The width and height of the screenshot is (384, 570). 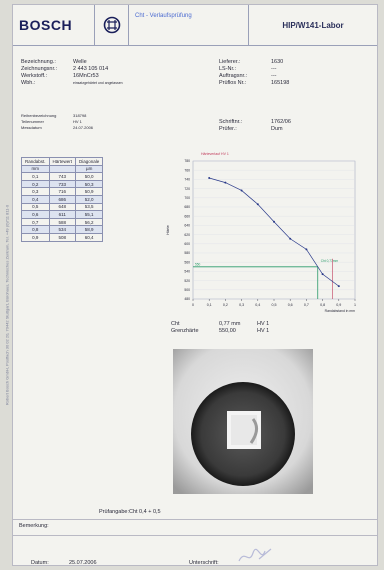 What do you see at coordinates (89, 191) in the screenshot?
I see `table-cell: 50,9` at bounding box center [89, 191].